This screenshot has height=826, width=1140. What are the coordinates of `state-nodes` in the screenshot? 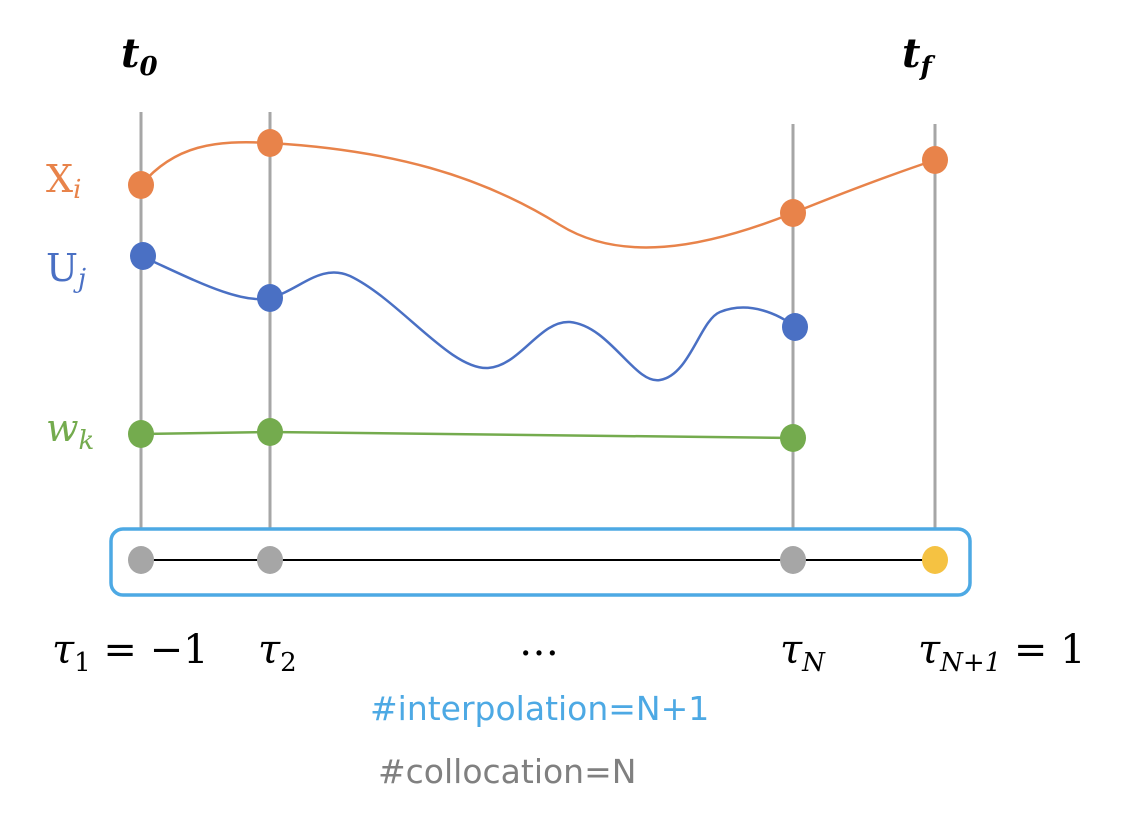 It's located at (538, 178).